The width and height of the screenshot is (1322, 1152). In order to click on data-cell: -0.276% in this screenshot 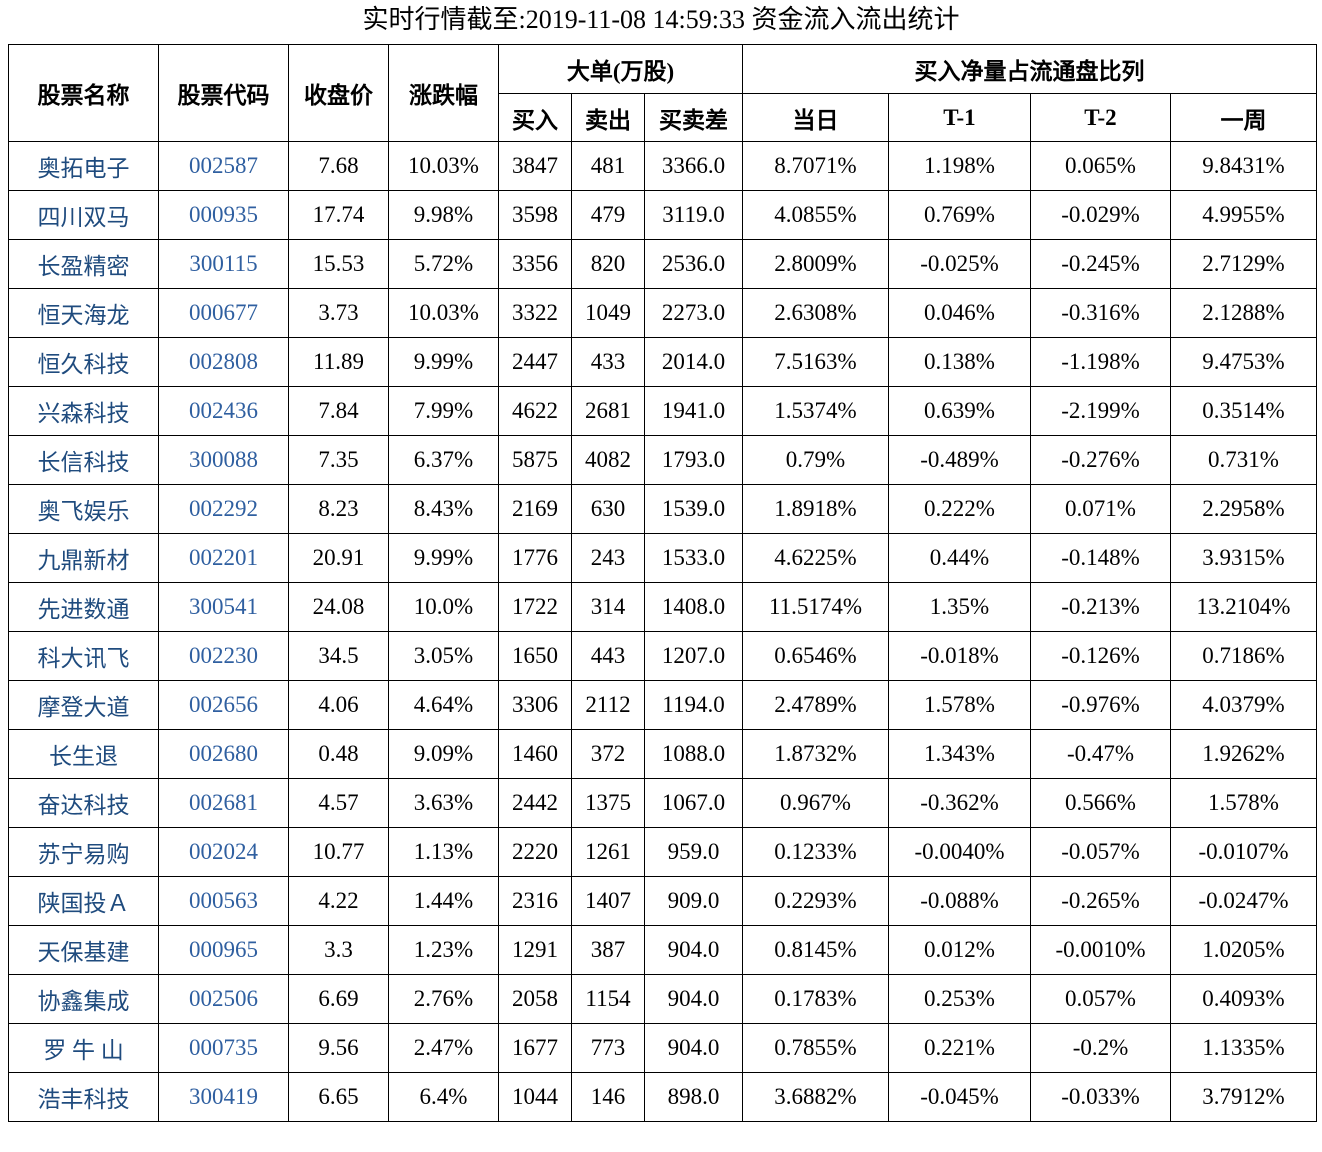, I will do `click(1100, 460)`.